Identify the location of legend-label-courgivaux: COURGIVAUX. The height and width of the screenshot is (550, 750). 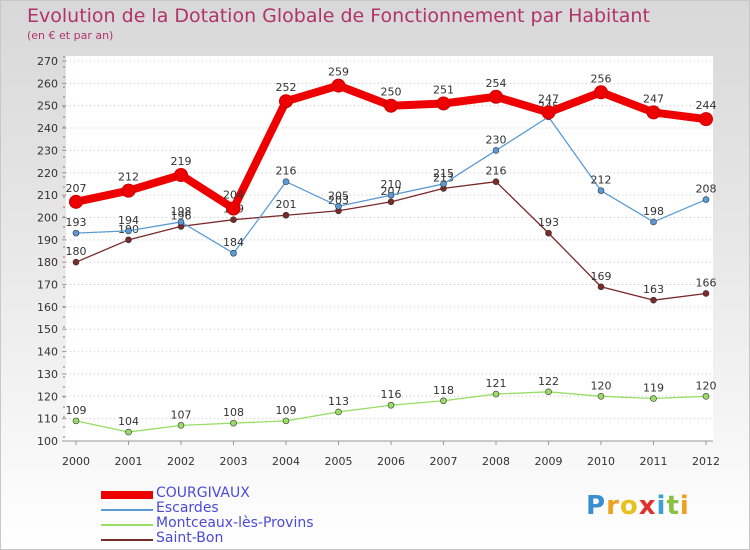
(203, 493).